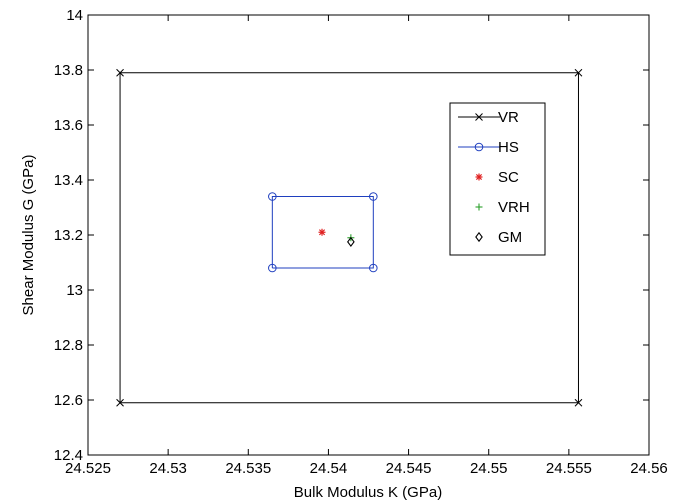 This screenshot has height=502, width=681. I want to click on legend: VR HS SC VRH GM, so click(497, 179).